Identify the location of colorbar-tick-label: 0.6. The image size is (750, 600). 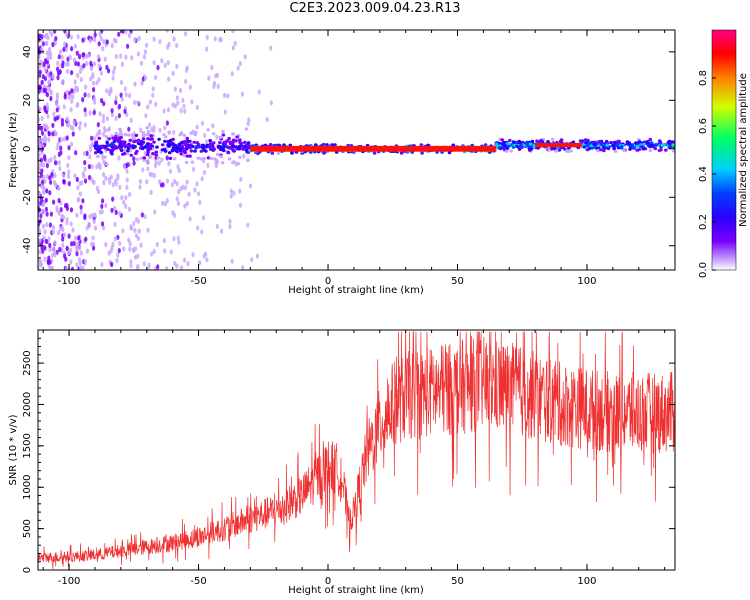
(703, 126).